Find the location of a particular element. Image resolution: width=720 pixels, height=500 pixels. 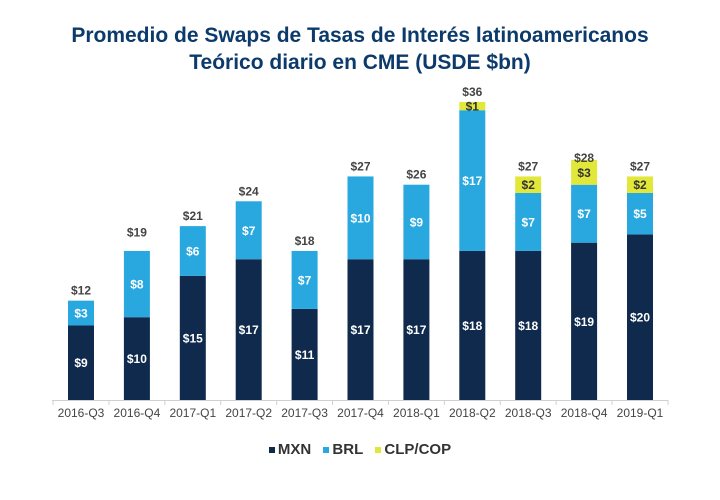

x-tick-label: 2018-Q1 is located at coordinates (416, 413).